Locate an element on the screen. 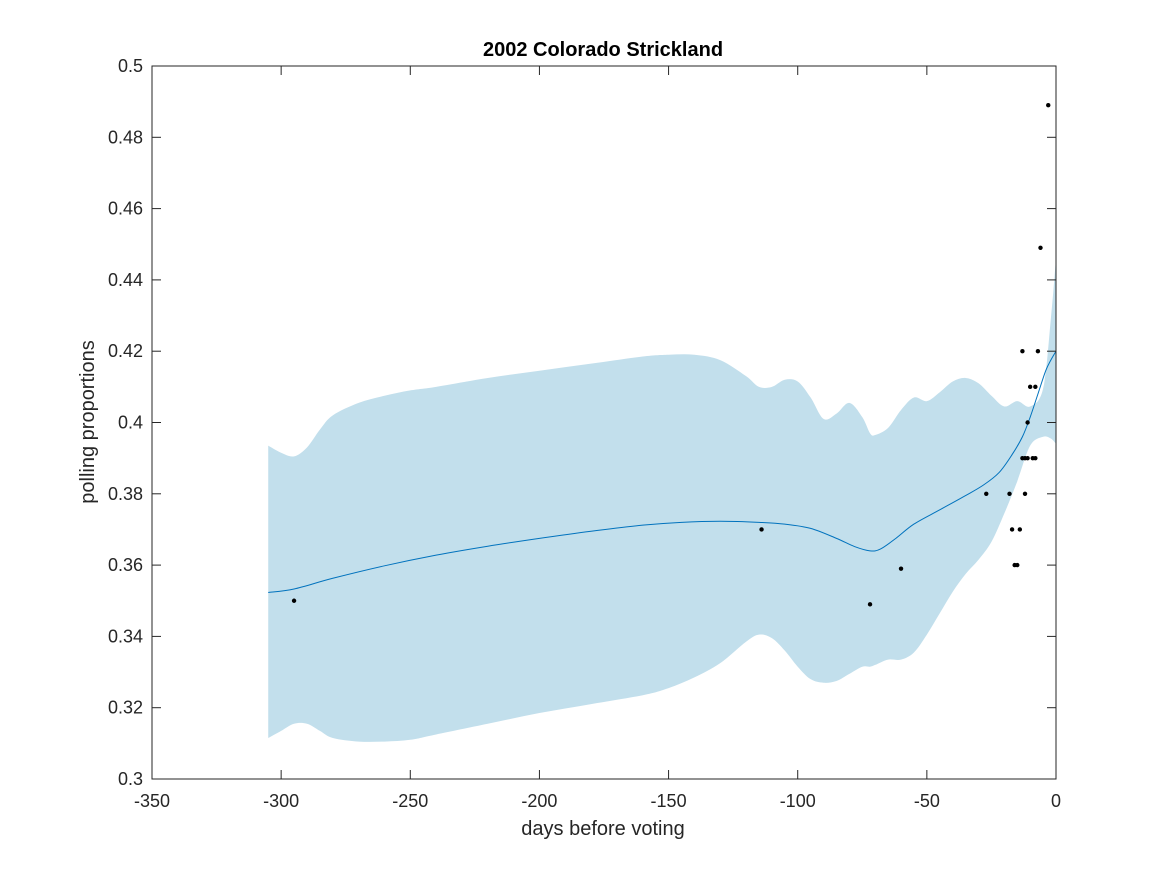 This screenshot has width=1167, height=875. y-tick-label: 0.44 is located at coordinates (125, 280).